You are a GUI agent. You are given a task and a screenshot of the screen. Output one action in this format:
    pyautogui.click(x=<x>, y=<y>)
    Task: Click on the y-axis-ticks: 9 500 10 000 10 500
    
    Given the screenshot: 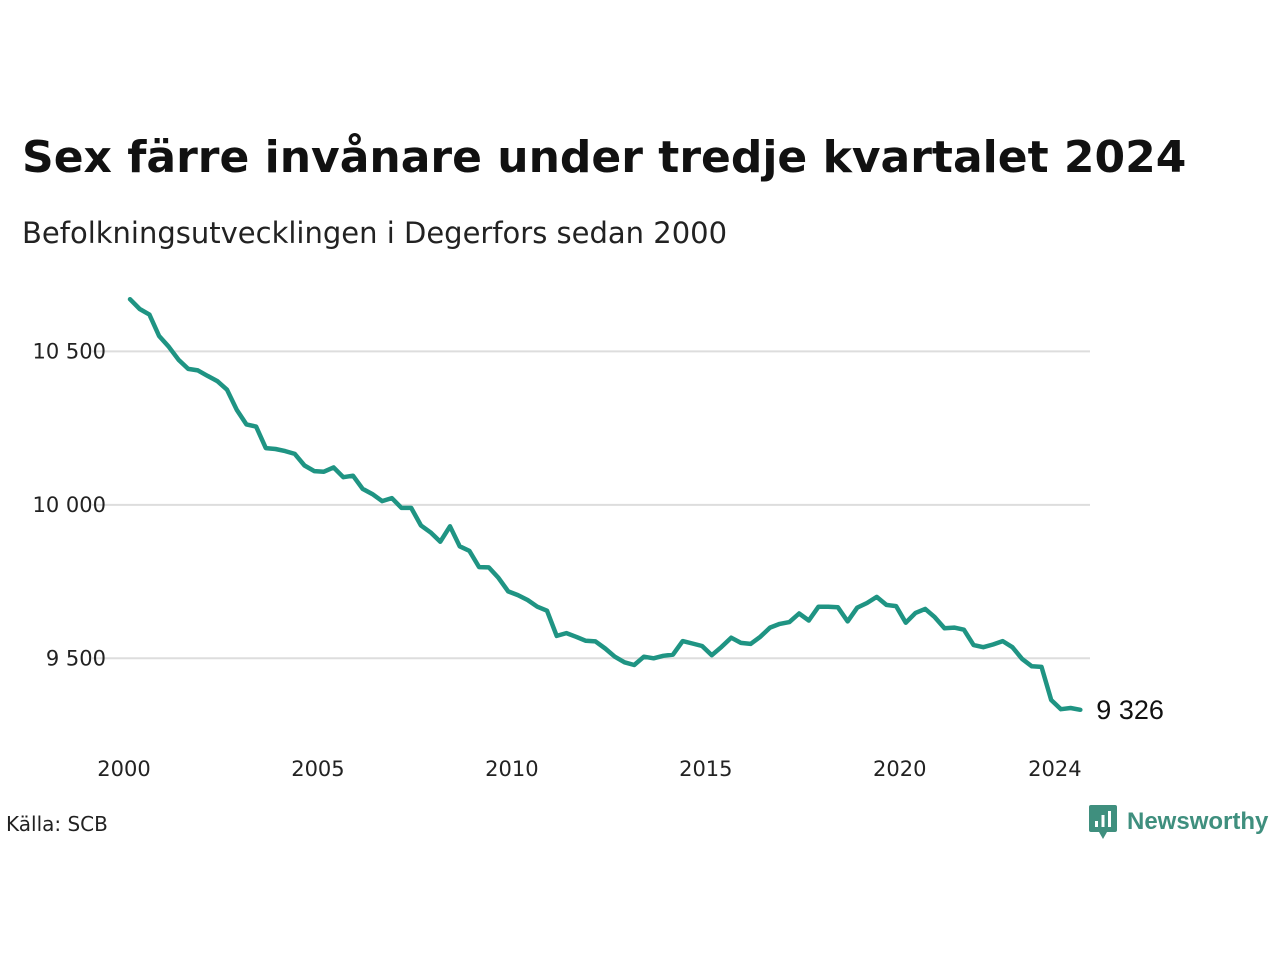 What is the action you would take?
    pyautogui.click(x=69, y=504)
    